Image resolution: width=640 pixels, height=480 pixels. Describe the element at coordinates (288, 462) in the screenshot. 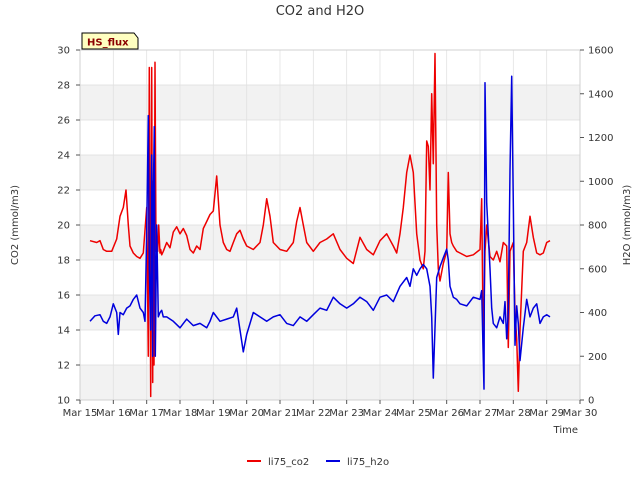

I see `legend-label-co2: li75_co2` at that location.